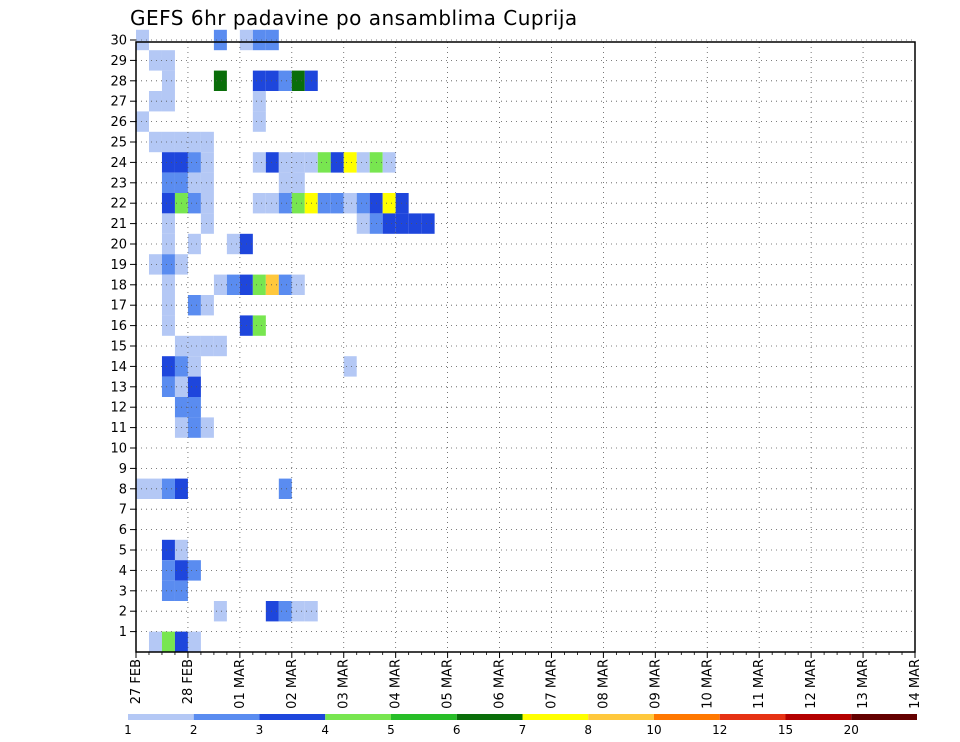 The height and width of the screenshot is (742, 960). Describe the element at coordinates (123, 530) in the screenshot. I see `y-tick-label: 6` at that location.